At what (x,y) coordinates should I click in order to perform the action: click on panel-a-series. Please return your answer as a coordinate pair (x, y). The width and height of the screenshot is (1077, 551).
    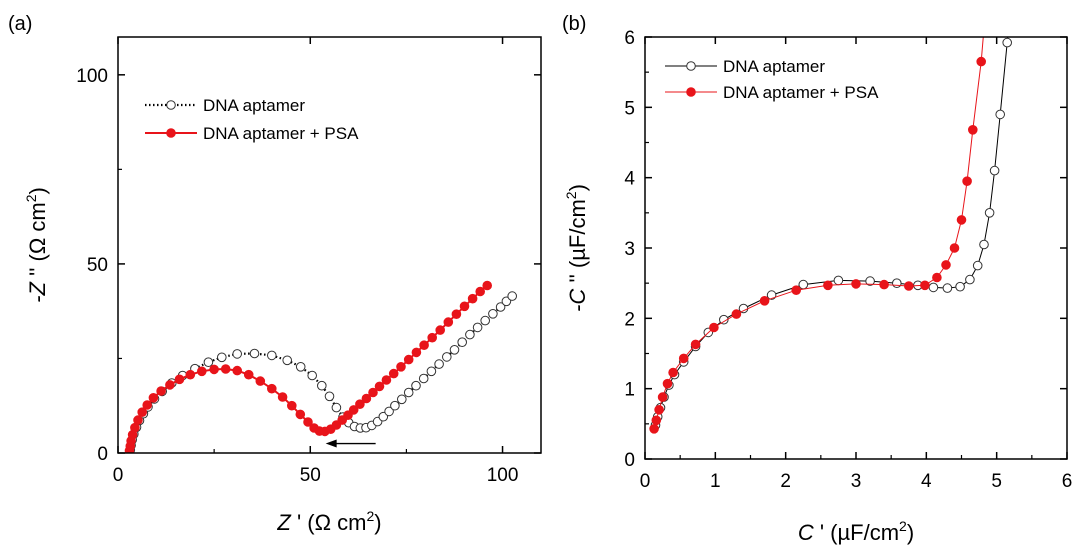
    Looking at the image, I should click on (321, 366).